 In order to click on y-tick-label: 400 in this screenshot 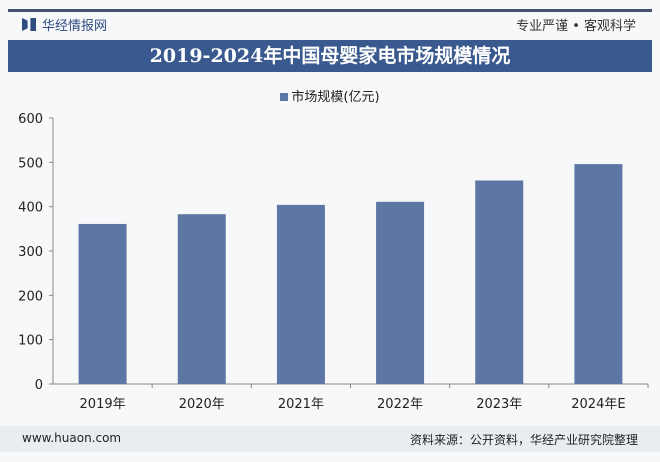, I will do `click(30, 208)`.